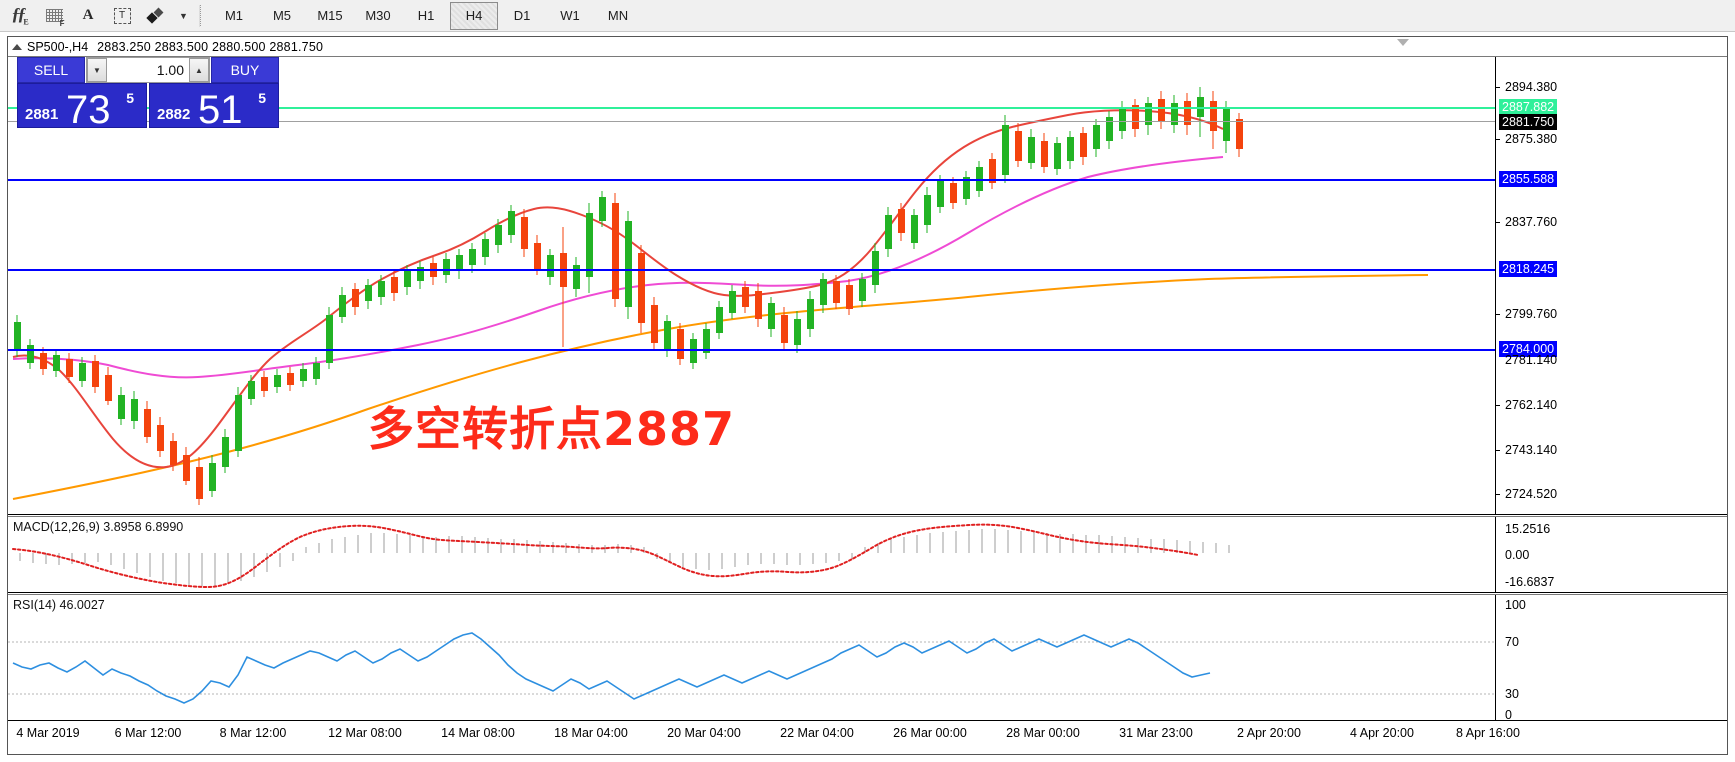 The height and width of the screenshot is (762, 1735). Describe the element at coordinates (330, 15) in the screenshot. I see `timeframe-m15: M15` at that location.